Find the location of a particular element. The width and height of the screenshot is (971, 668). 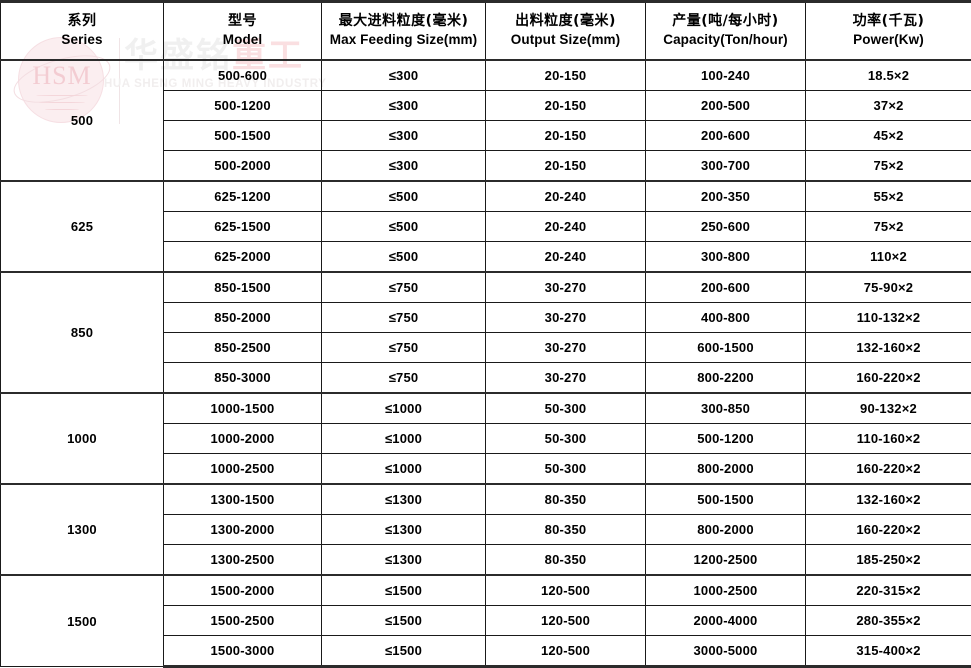

model-cell: 500-2000 is located at coordinates (243, 166).